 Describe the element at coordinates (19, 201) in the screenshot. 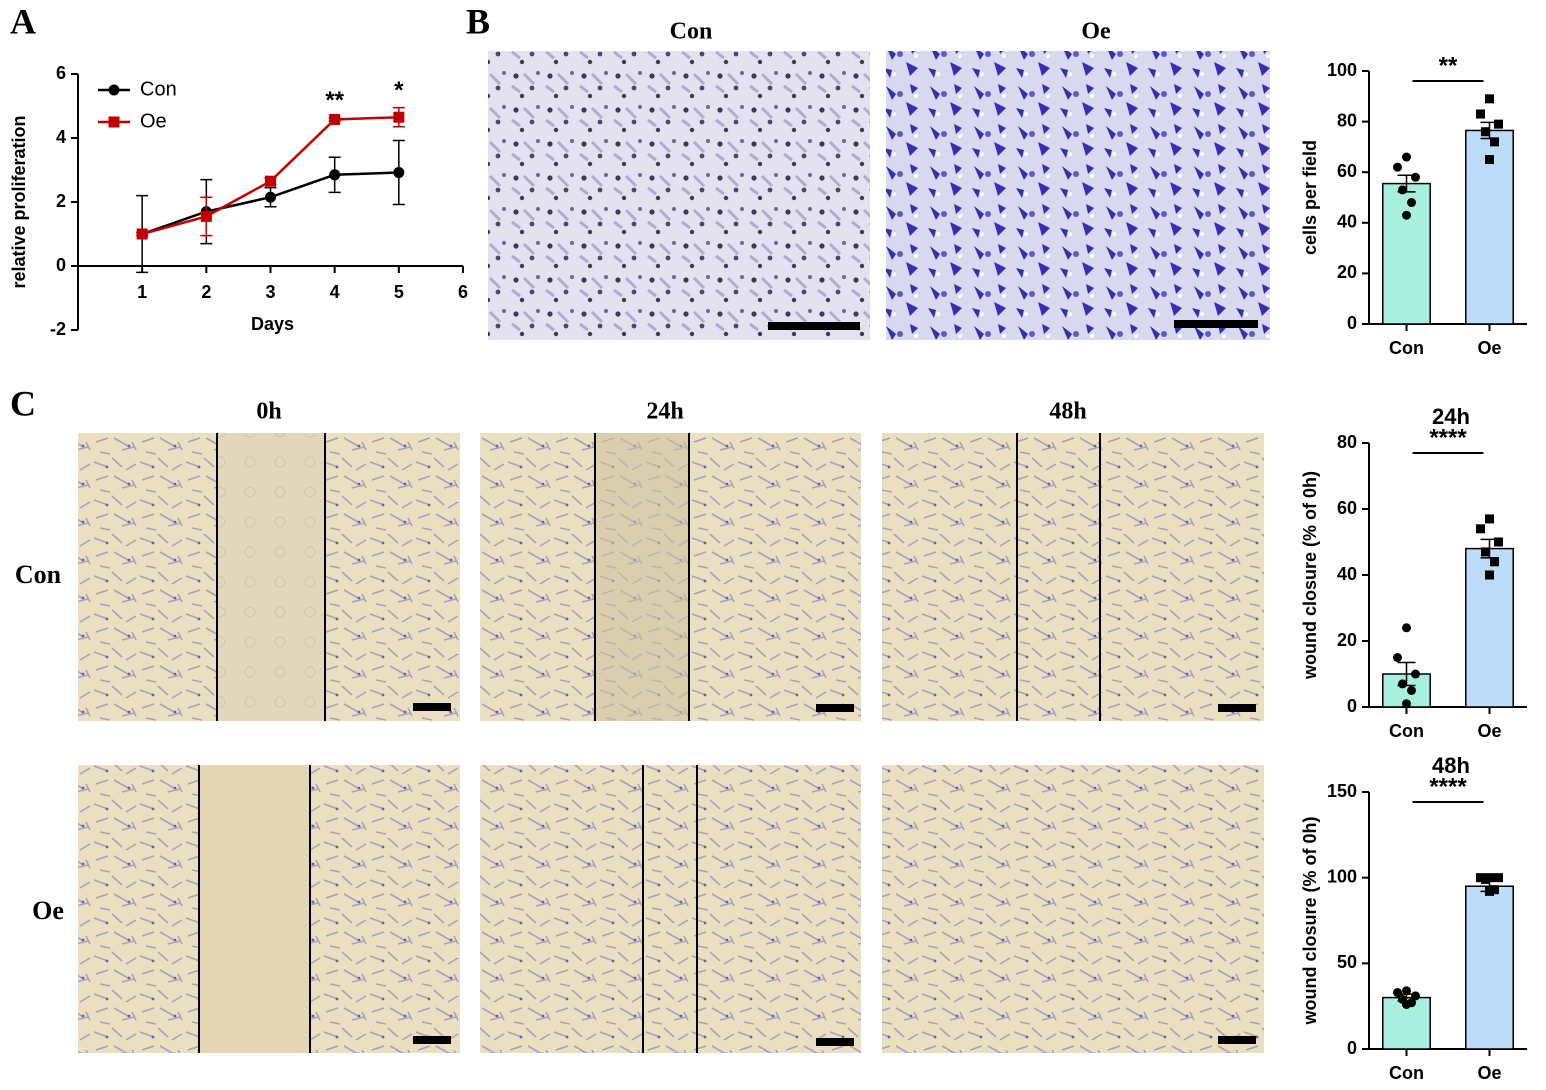

I see `y-axis-label: relative proliferation` at that location.